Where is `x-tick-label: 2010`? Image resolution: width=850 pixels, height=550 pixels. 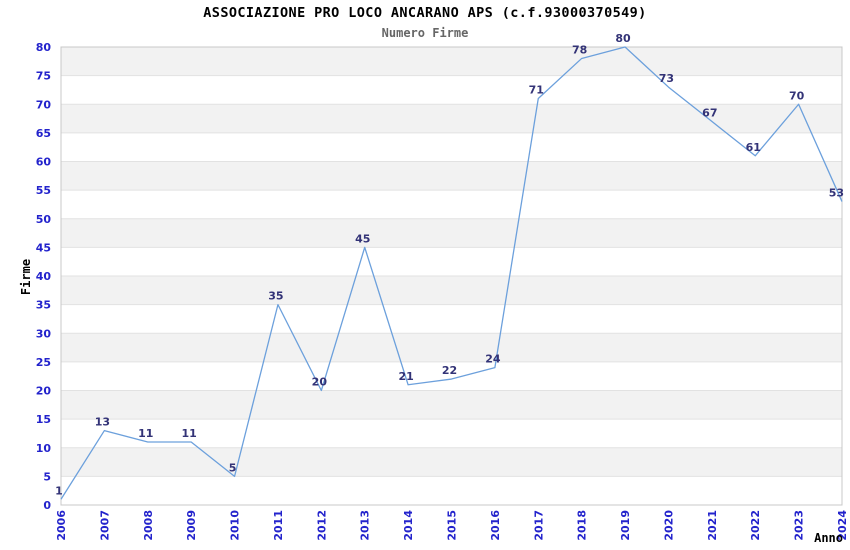
x-tick-label: 2010 is located at coordinates (235, 525).